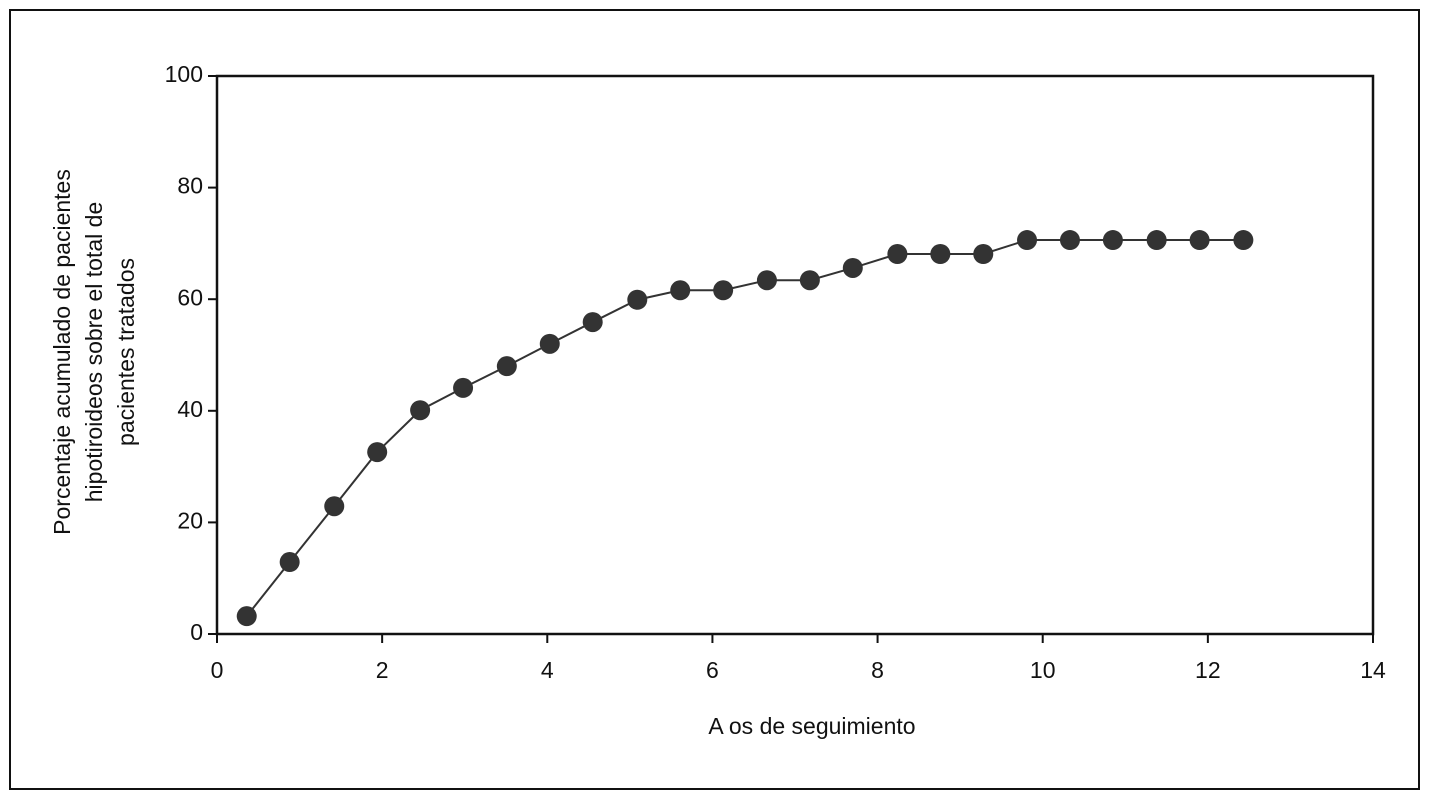 This screenshot has height=806, width=1432. Describe the element at coordinates (877, 670) in the screenshot. I see `x-tick-label: 8` at that location.